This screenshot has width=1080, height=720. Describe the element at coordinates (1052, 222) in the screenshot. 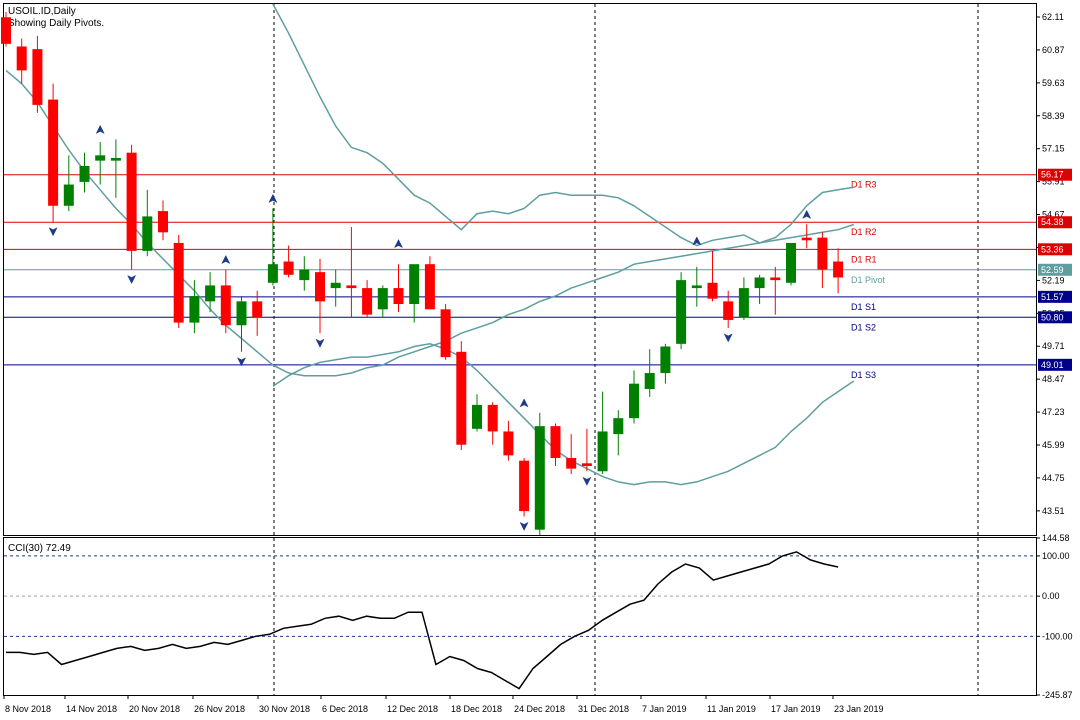

I see `price-badge-label: 54.38` at that location.